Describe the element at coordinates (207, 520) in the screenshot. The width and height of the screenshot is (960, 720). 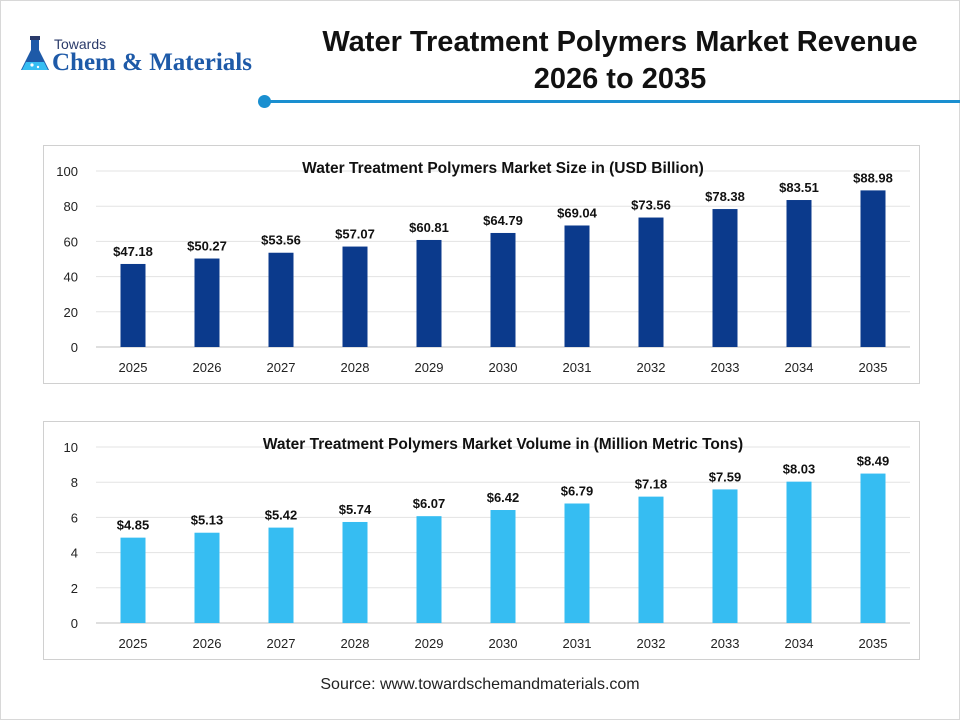
I see `data-label: $5.13` at that location.